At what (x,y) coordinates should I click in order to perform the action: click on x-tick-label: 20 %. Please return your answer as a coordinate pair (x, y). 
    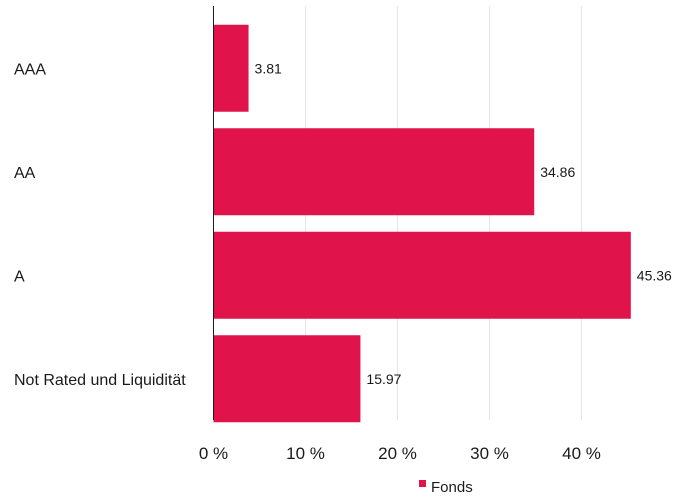
    Looking at the image, I should click on (397, 453).